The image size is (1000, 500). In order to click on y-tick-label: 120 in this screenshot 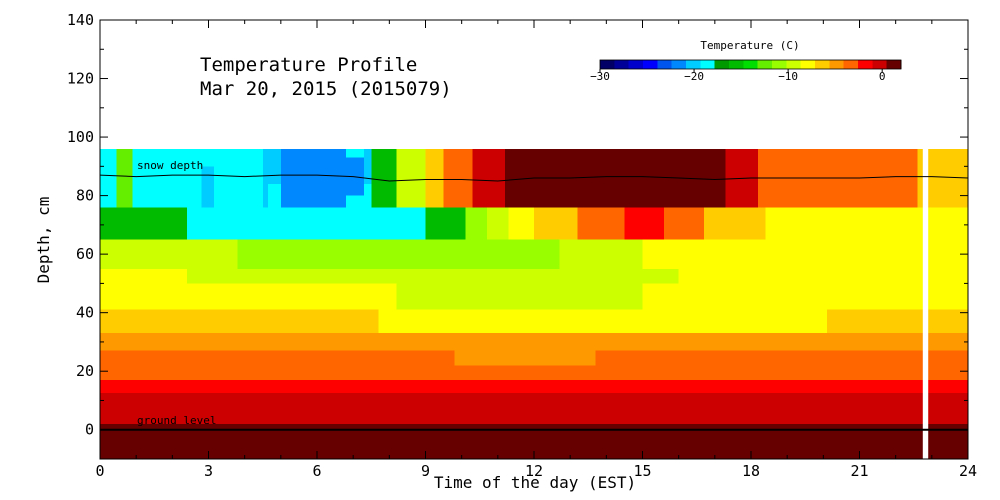, I will do `click(80, 79)`.